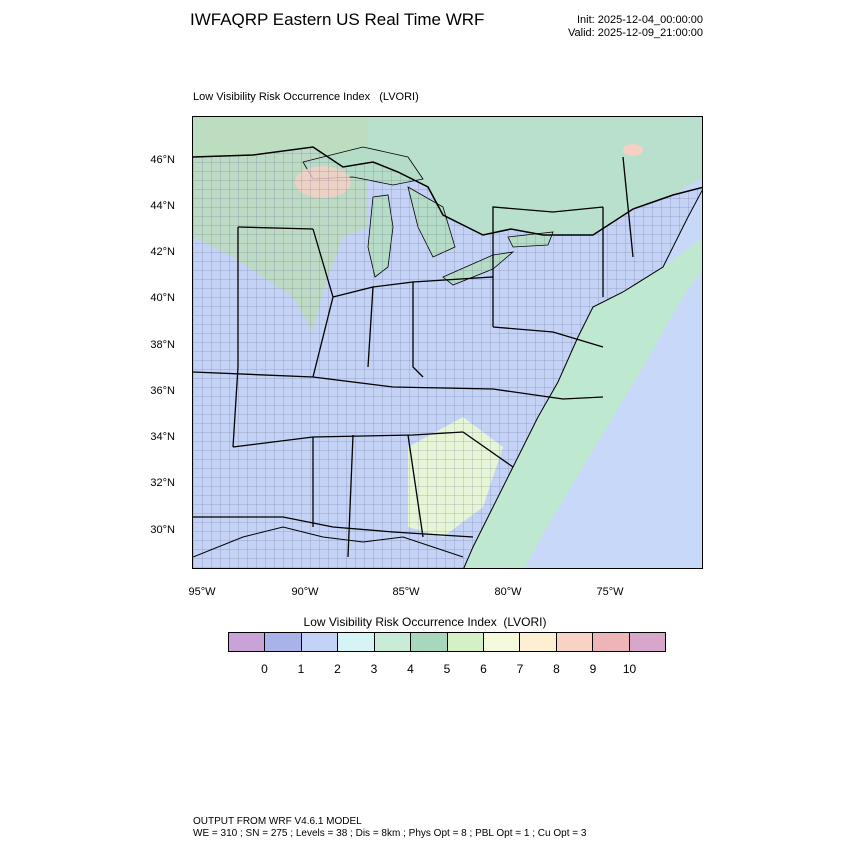 The width and height of the screenshot is (850, 850). What do you see at coordinates (633, 150) in the screenshot?
I see `risk-hotspot-northeast` at bounding box center [633, 150].